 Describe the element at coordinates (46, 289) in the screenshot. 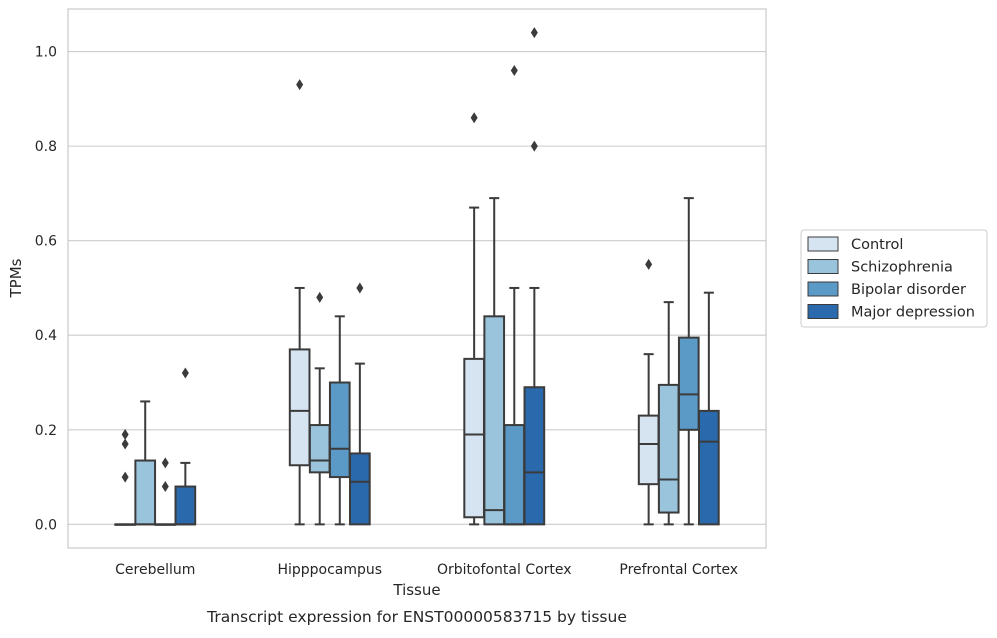

I see `y-tick-labels: 0.0 0.2 0.4 0.6 0.8 1.0` at that location.